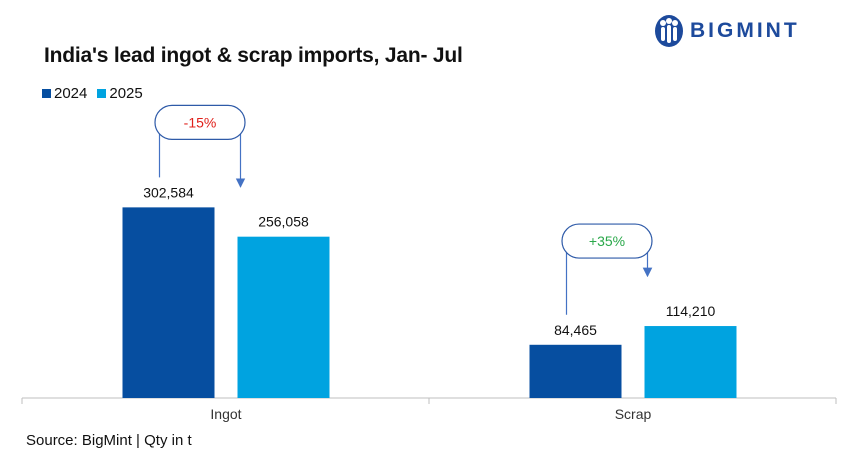 The image size is (844, 466). What do you see at coordinates (168, 192) in the screenshot?
I see `data-label-ingot-2024: 302,584` at bounding box center [168, 192].